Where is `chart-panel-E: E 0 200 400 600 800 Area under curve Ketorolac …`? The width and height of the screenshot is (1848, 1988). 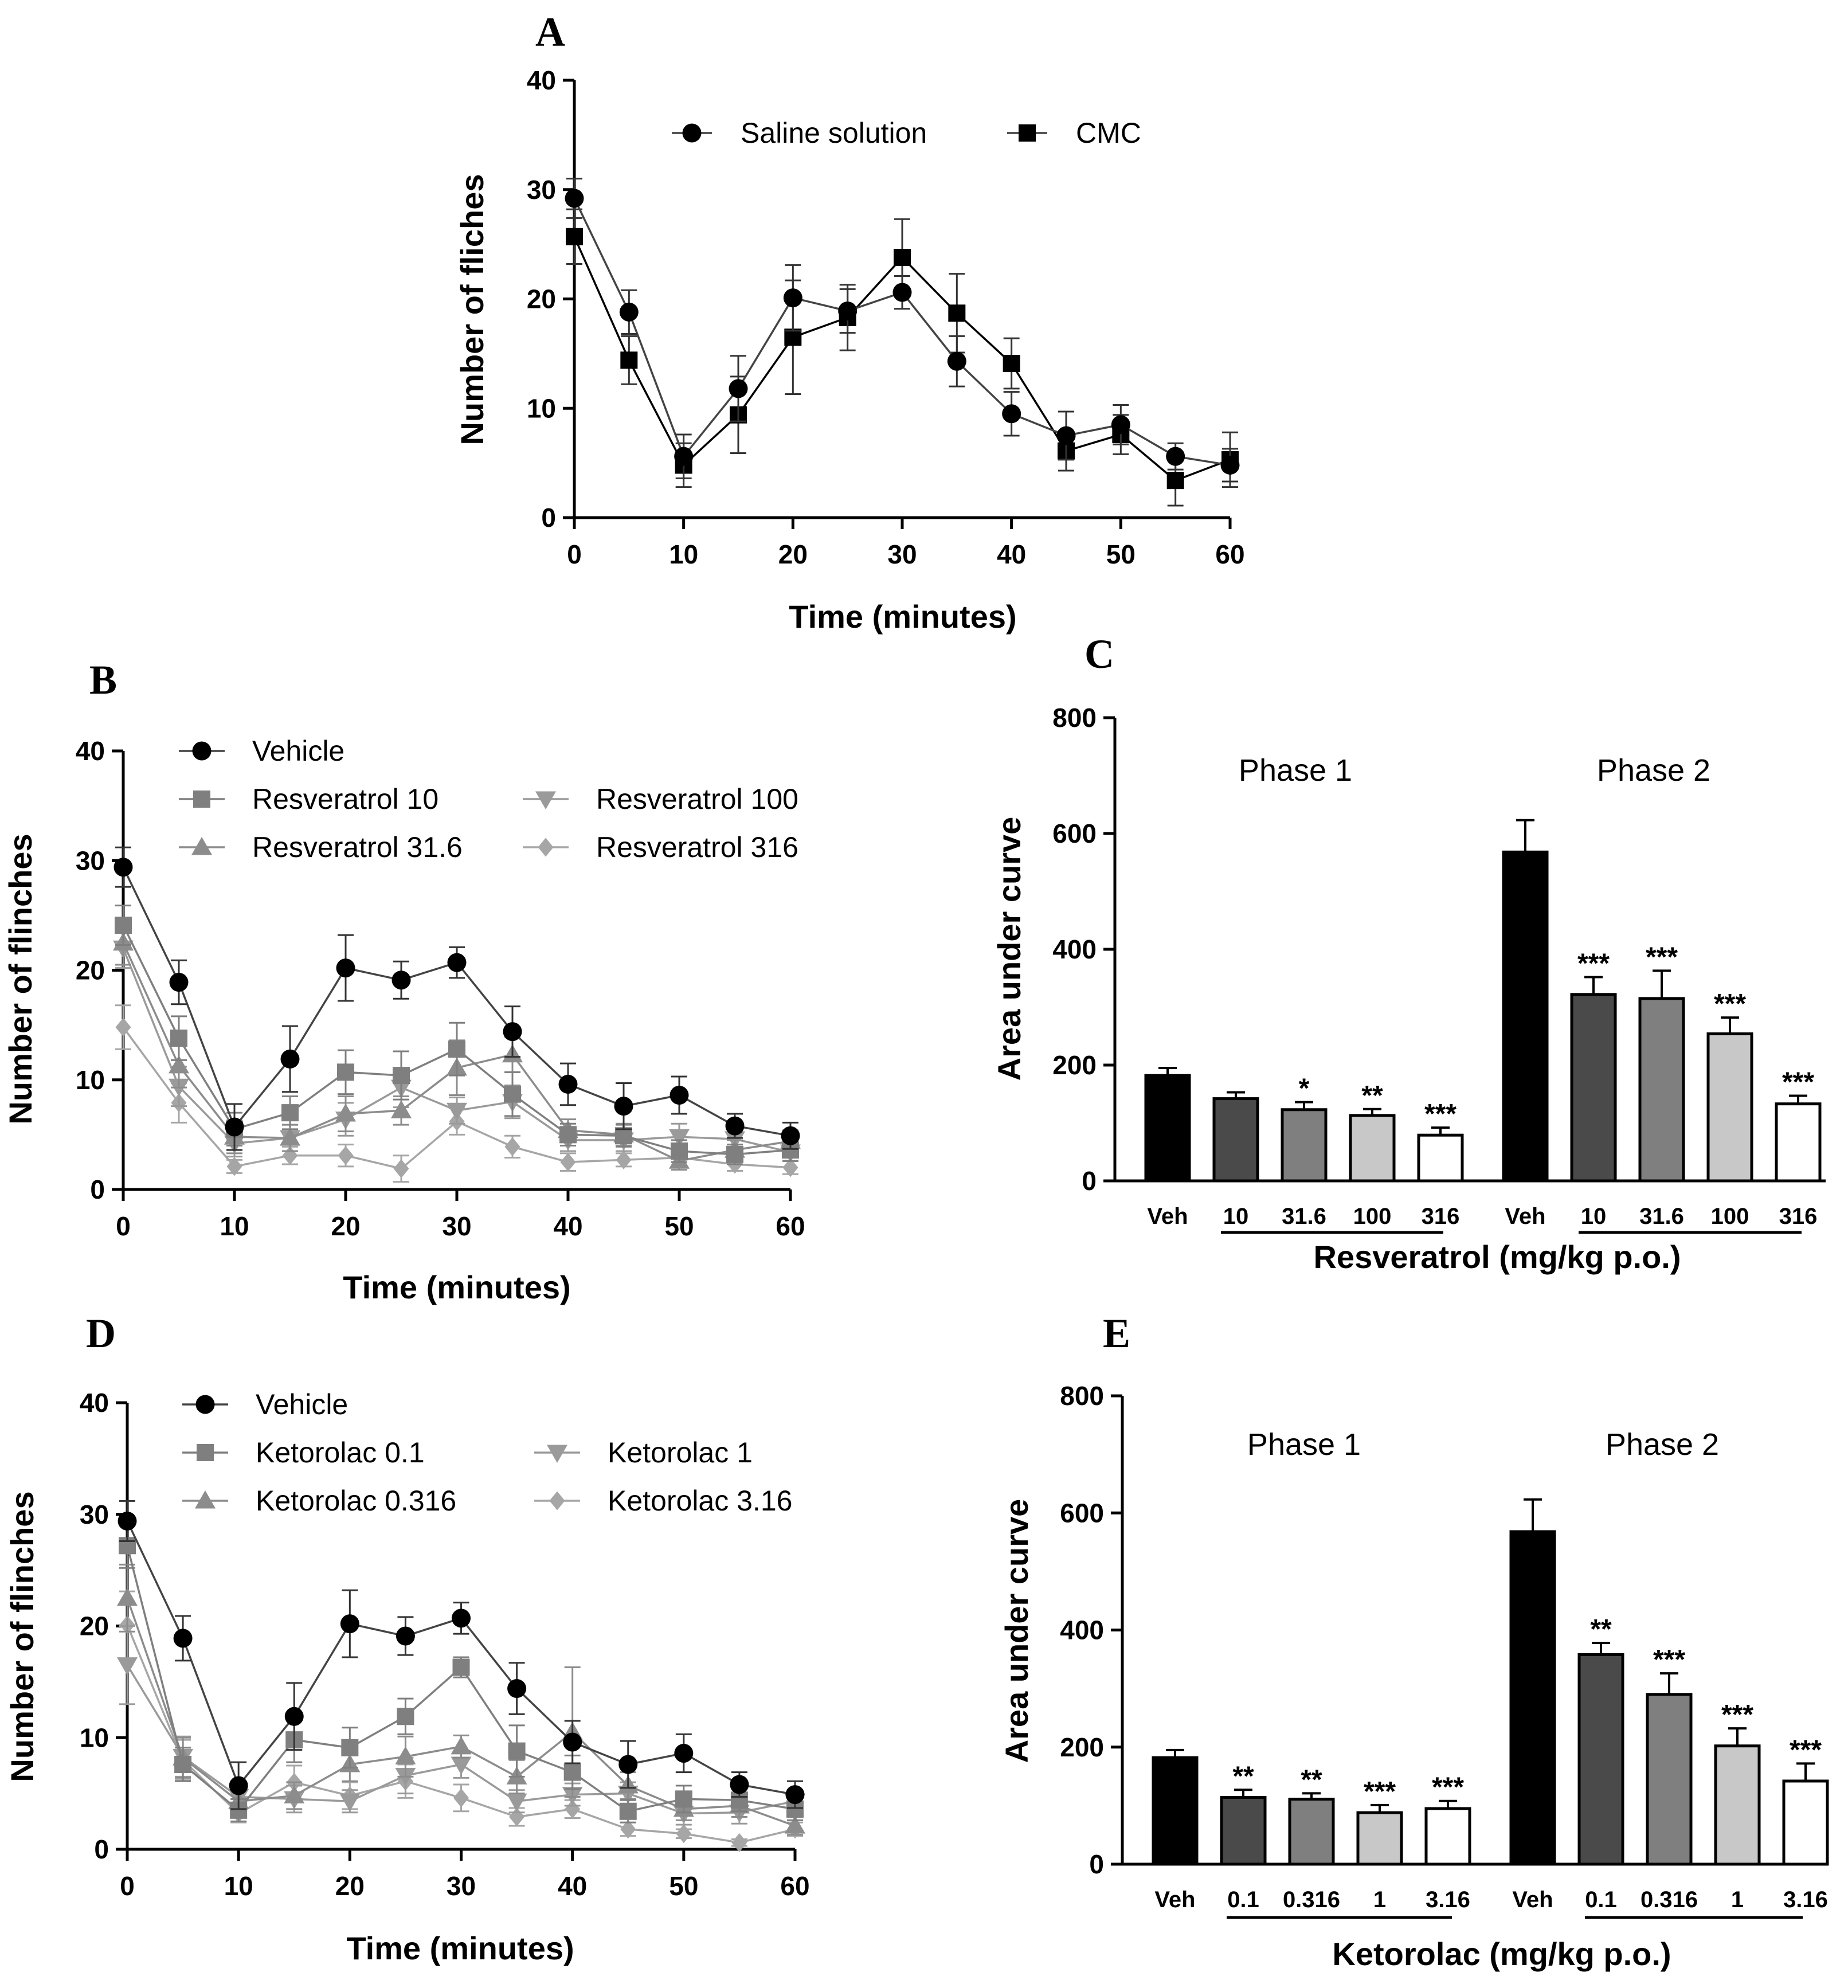
chart-panel-E: E 0 200 400 600 800 Area under curve Ketorolac … is located at coordinates (1414, 1641).